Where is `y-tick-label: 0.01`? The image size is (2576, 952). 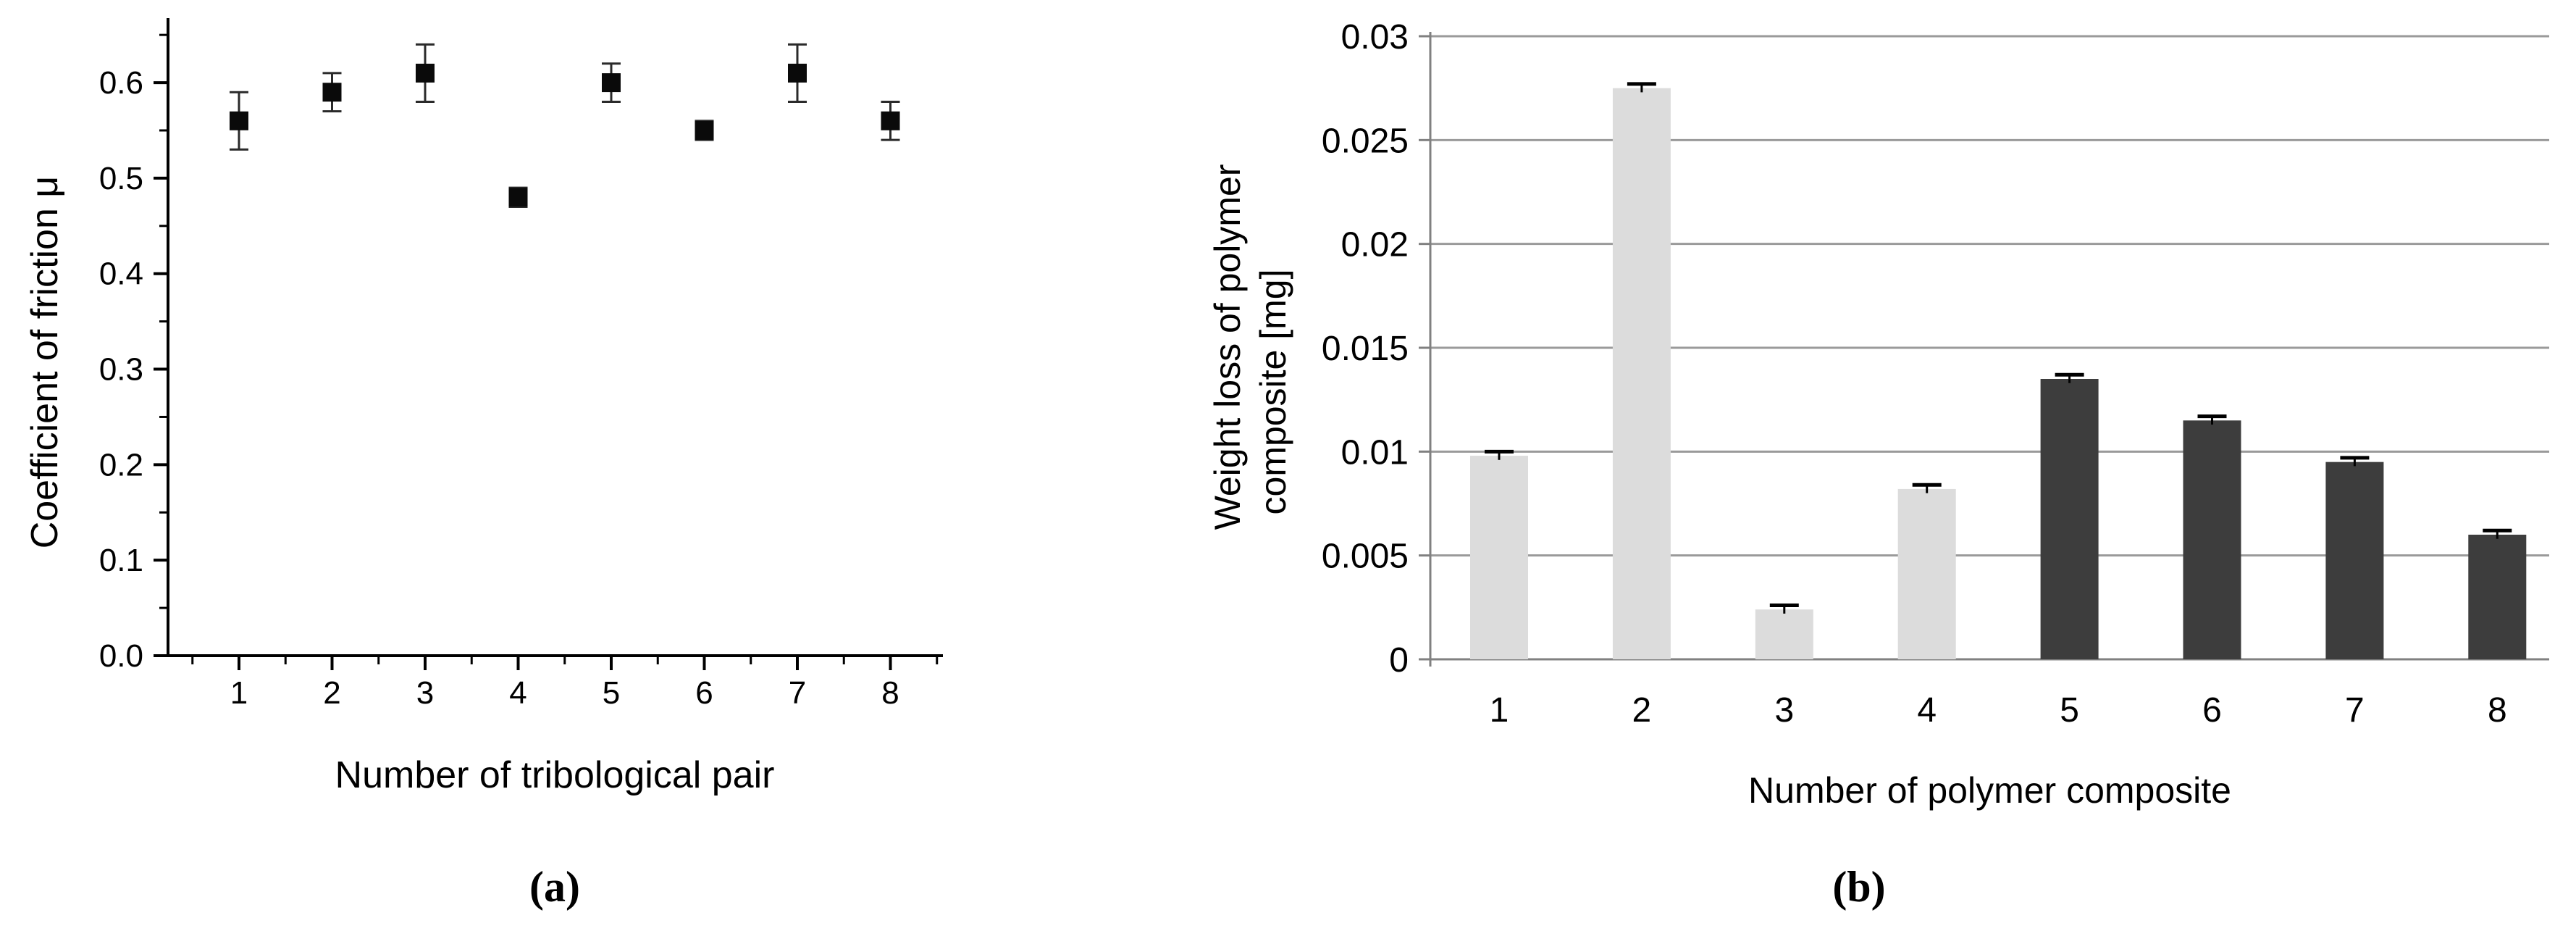
y-tick-label: 0.01 is located at coordinates (1375, 452).